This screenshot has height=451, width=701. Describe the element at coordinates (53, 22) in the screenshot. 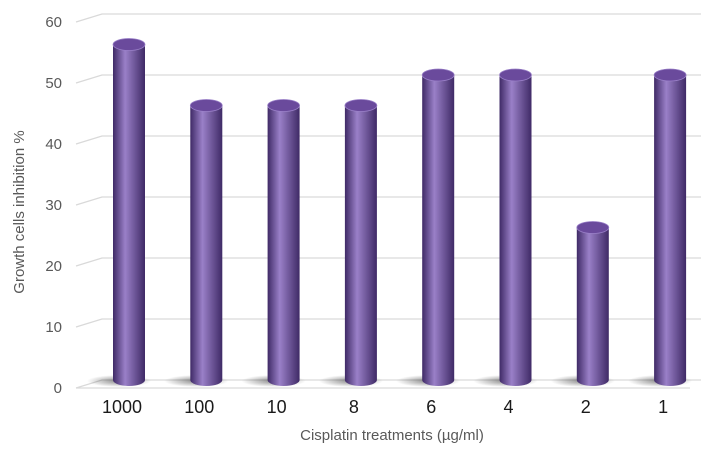

I see `y-tick-label: 60` at that location.